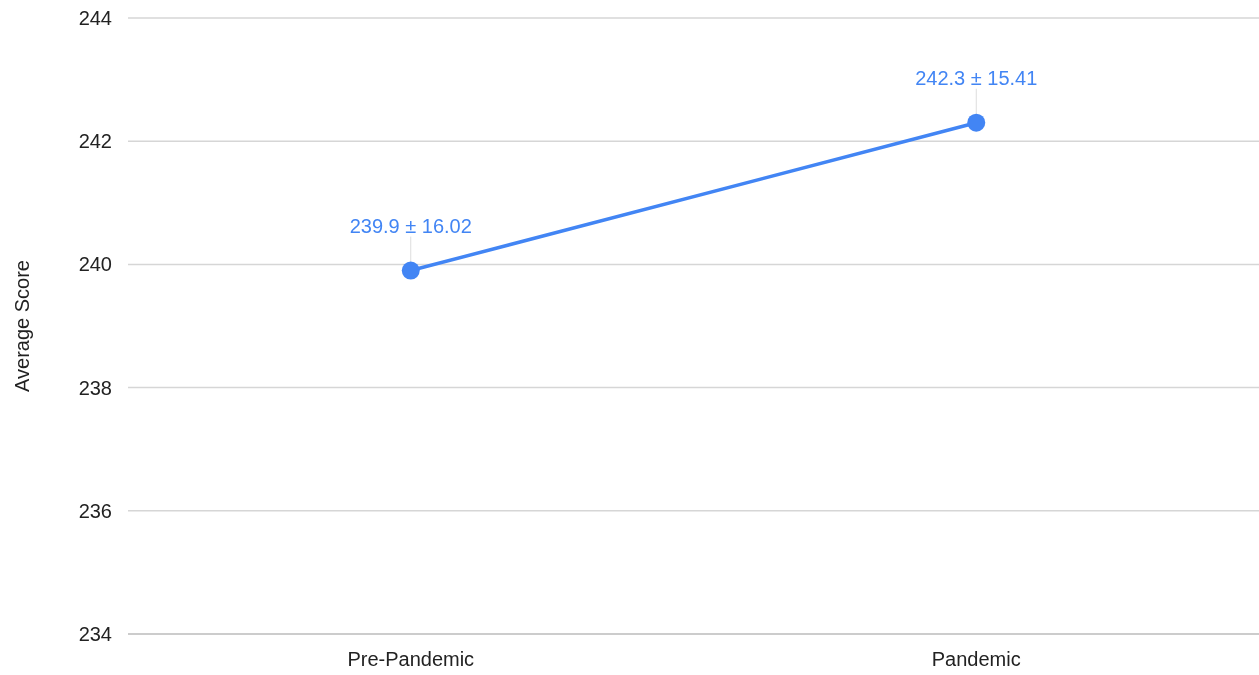  Describe the element at coordinates (95, 387) in the screenshot. I see `y-tick-label: 238` at that location.